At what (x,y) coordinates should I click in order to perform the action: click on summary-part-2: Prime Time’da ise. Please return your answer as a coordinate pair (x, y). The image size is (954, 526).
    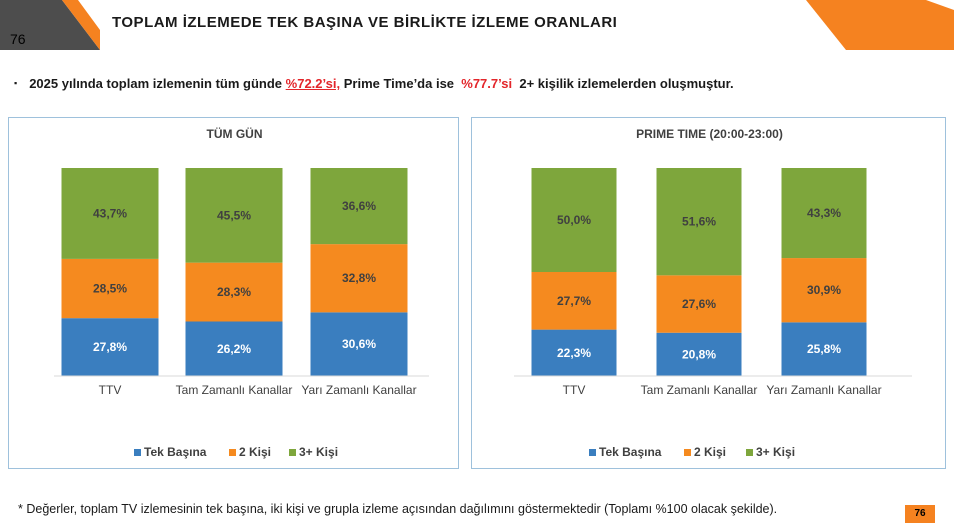
    Looking at the image, I should click on (401, 83).